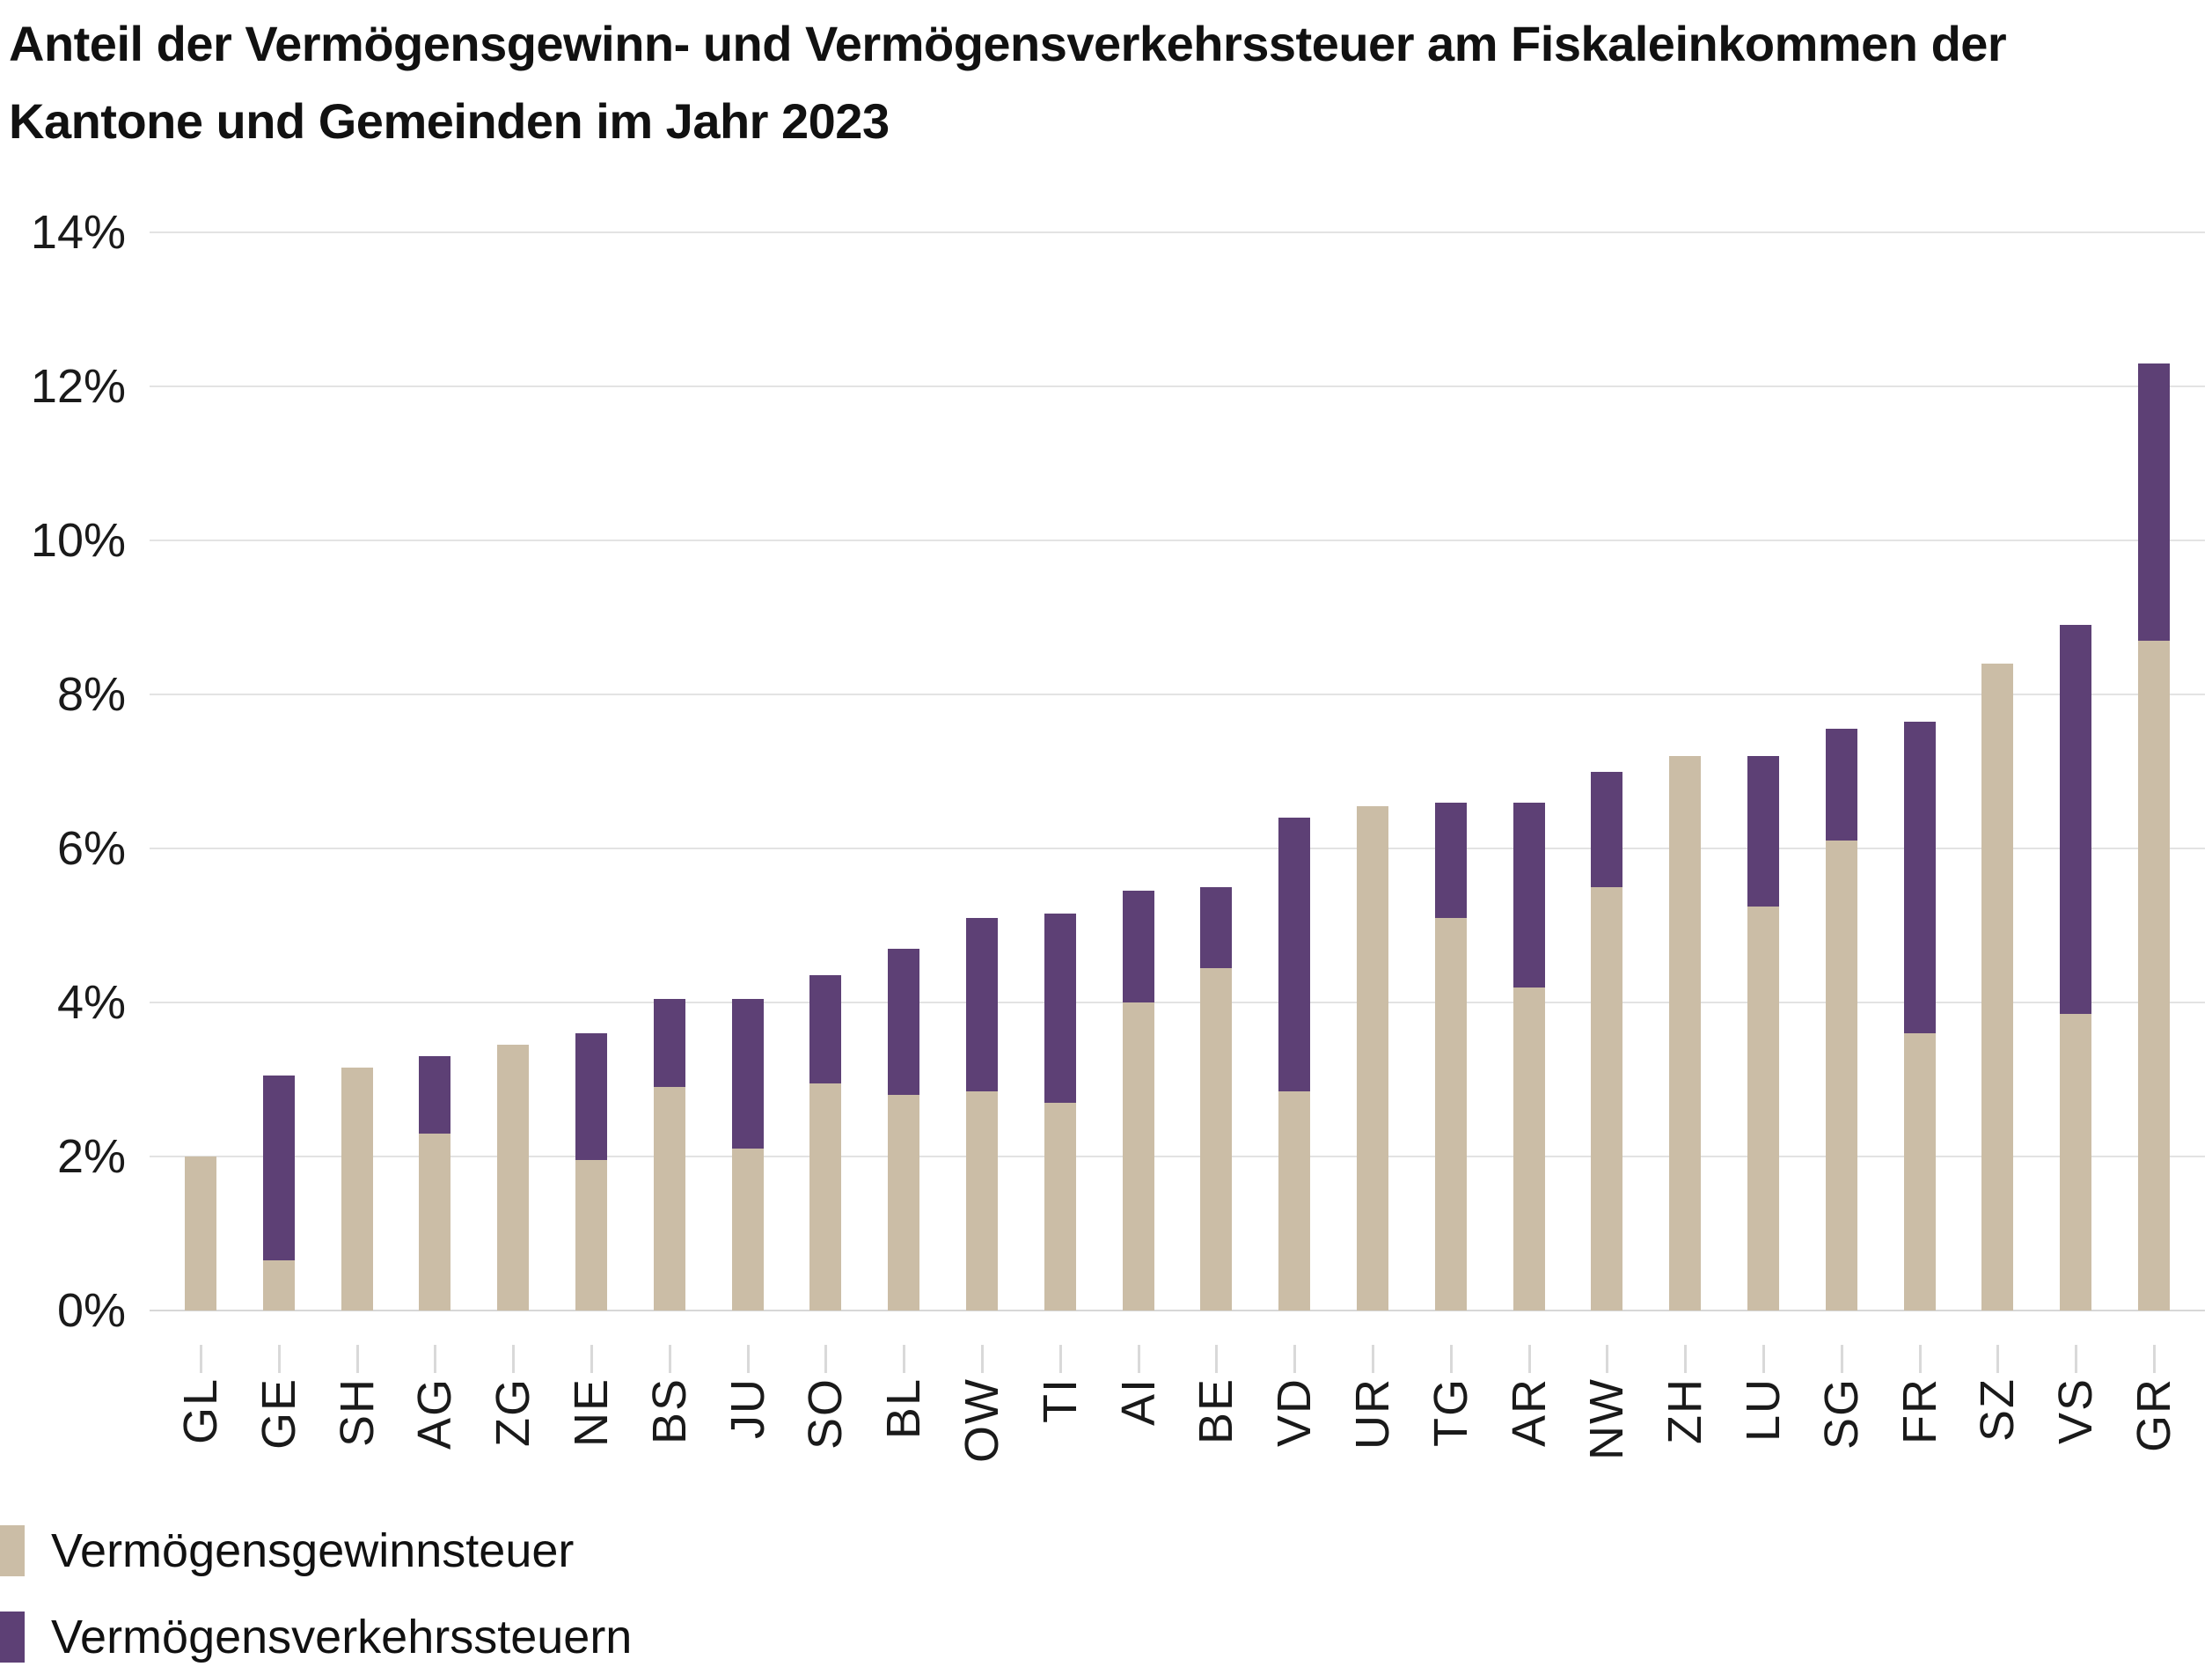 The image size is (2212, 1674). Describe the element at coordinates (591, 1235) in the screenshot. I see `bar-NE-vermoegensgewinnsteuer` at that location.